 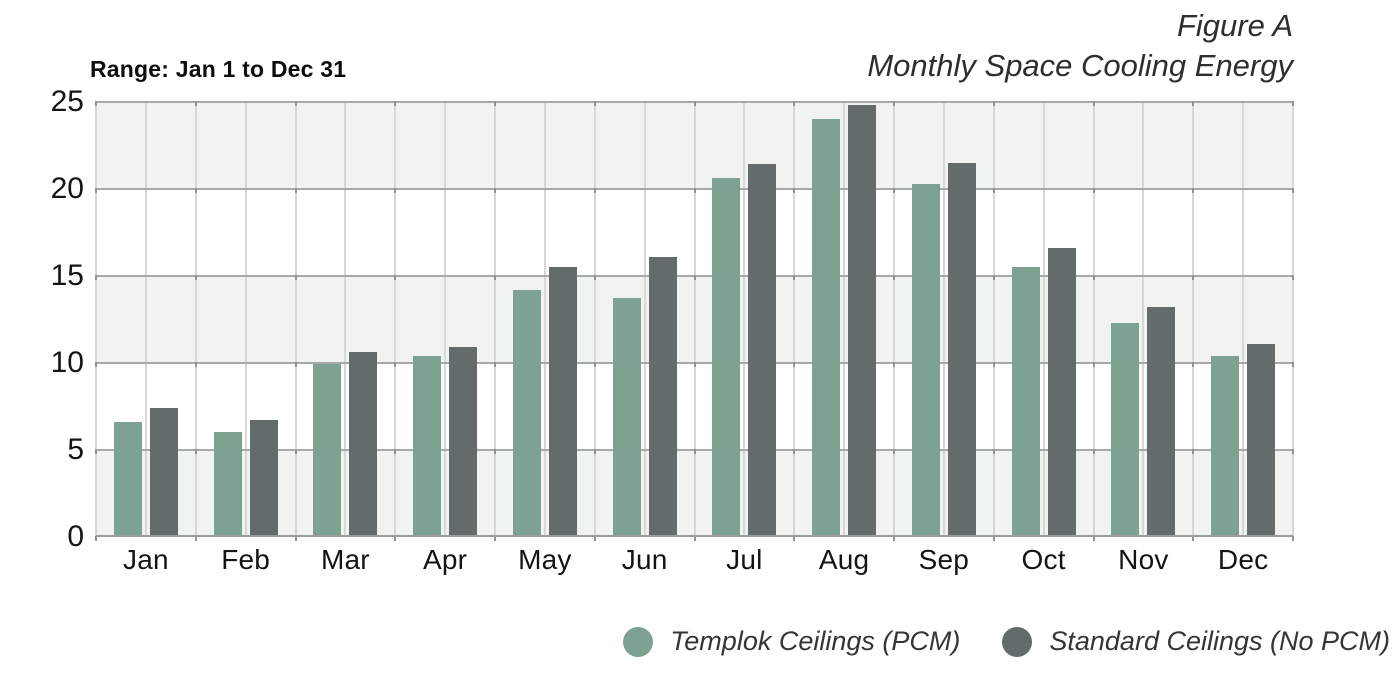 I want to click on bar-feb-pcm, so click(x=227, y=483).